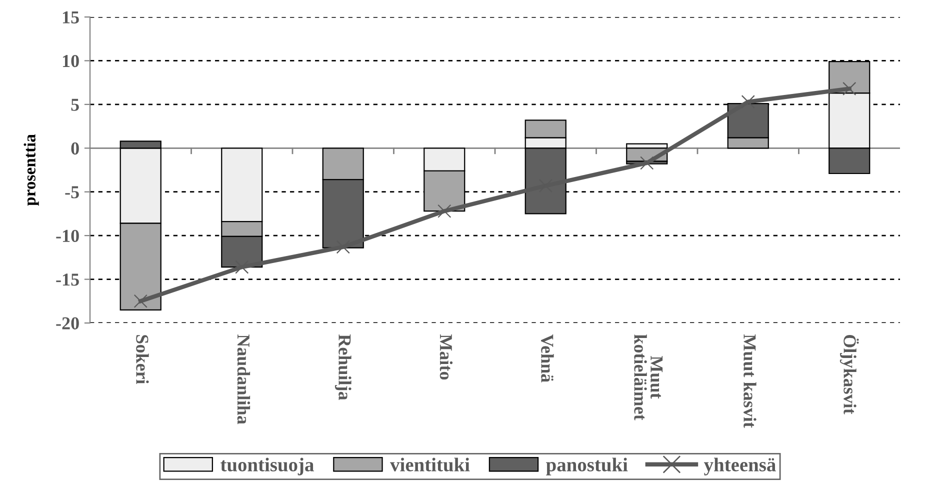 The image size is (940, 489). What do you see at coordinates (75, 148) in the screenshot?
I see `y-tick-label: 0` at bounding box center [75, 148].